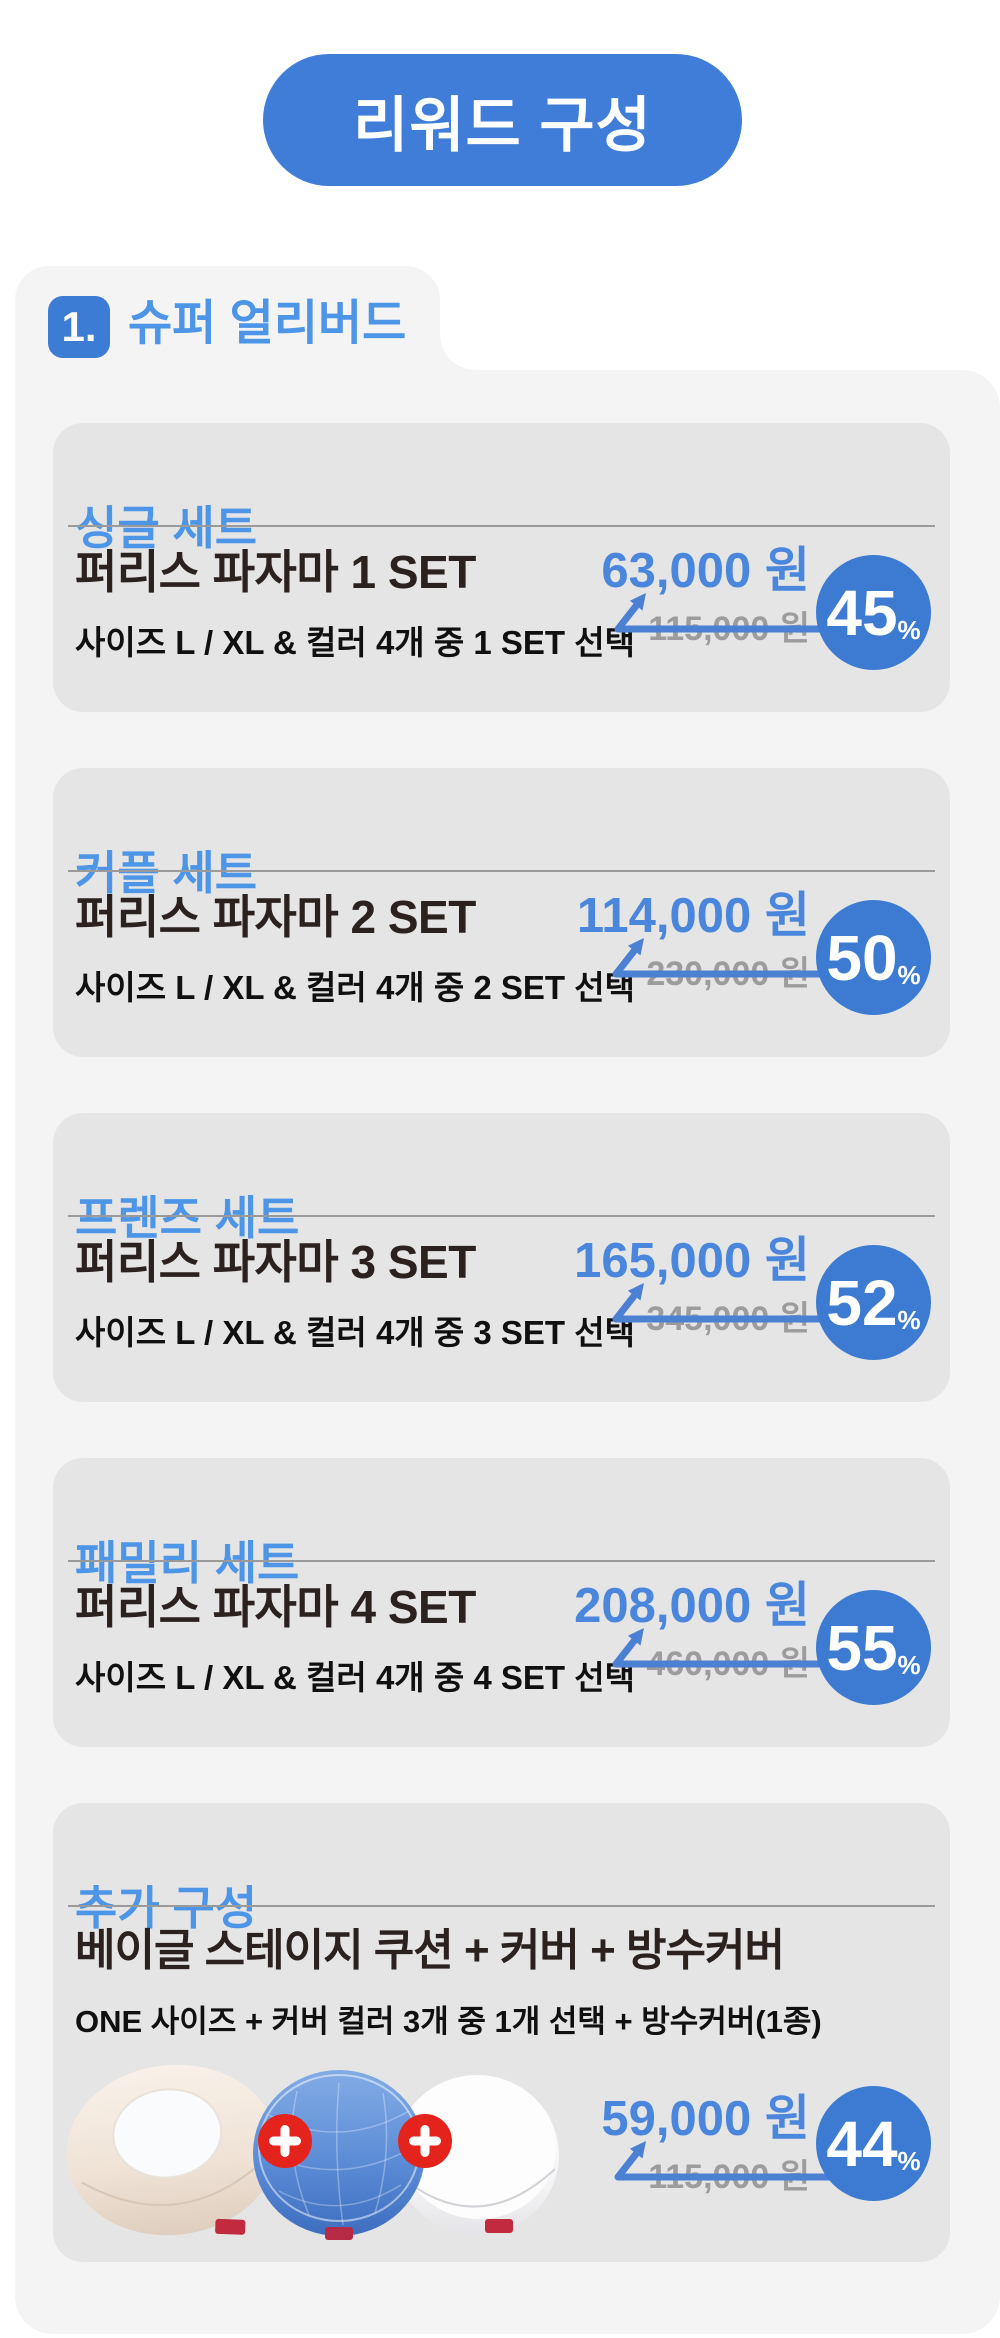 The width and height of the screenshot is (1000, 2338). Describe the element at coordinates (448, 2021) in the screenshot. I see `product-options: ONE 사이즈 + 커버 컬러 3개 중 1개 선택 + 방수커버(1종)` at that location.